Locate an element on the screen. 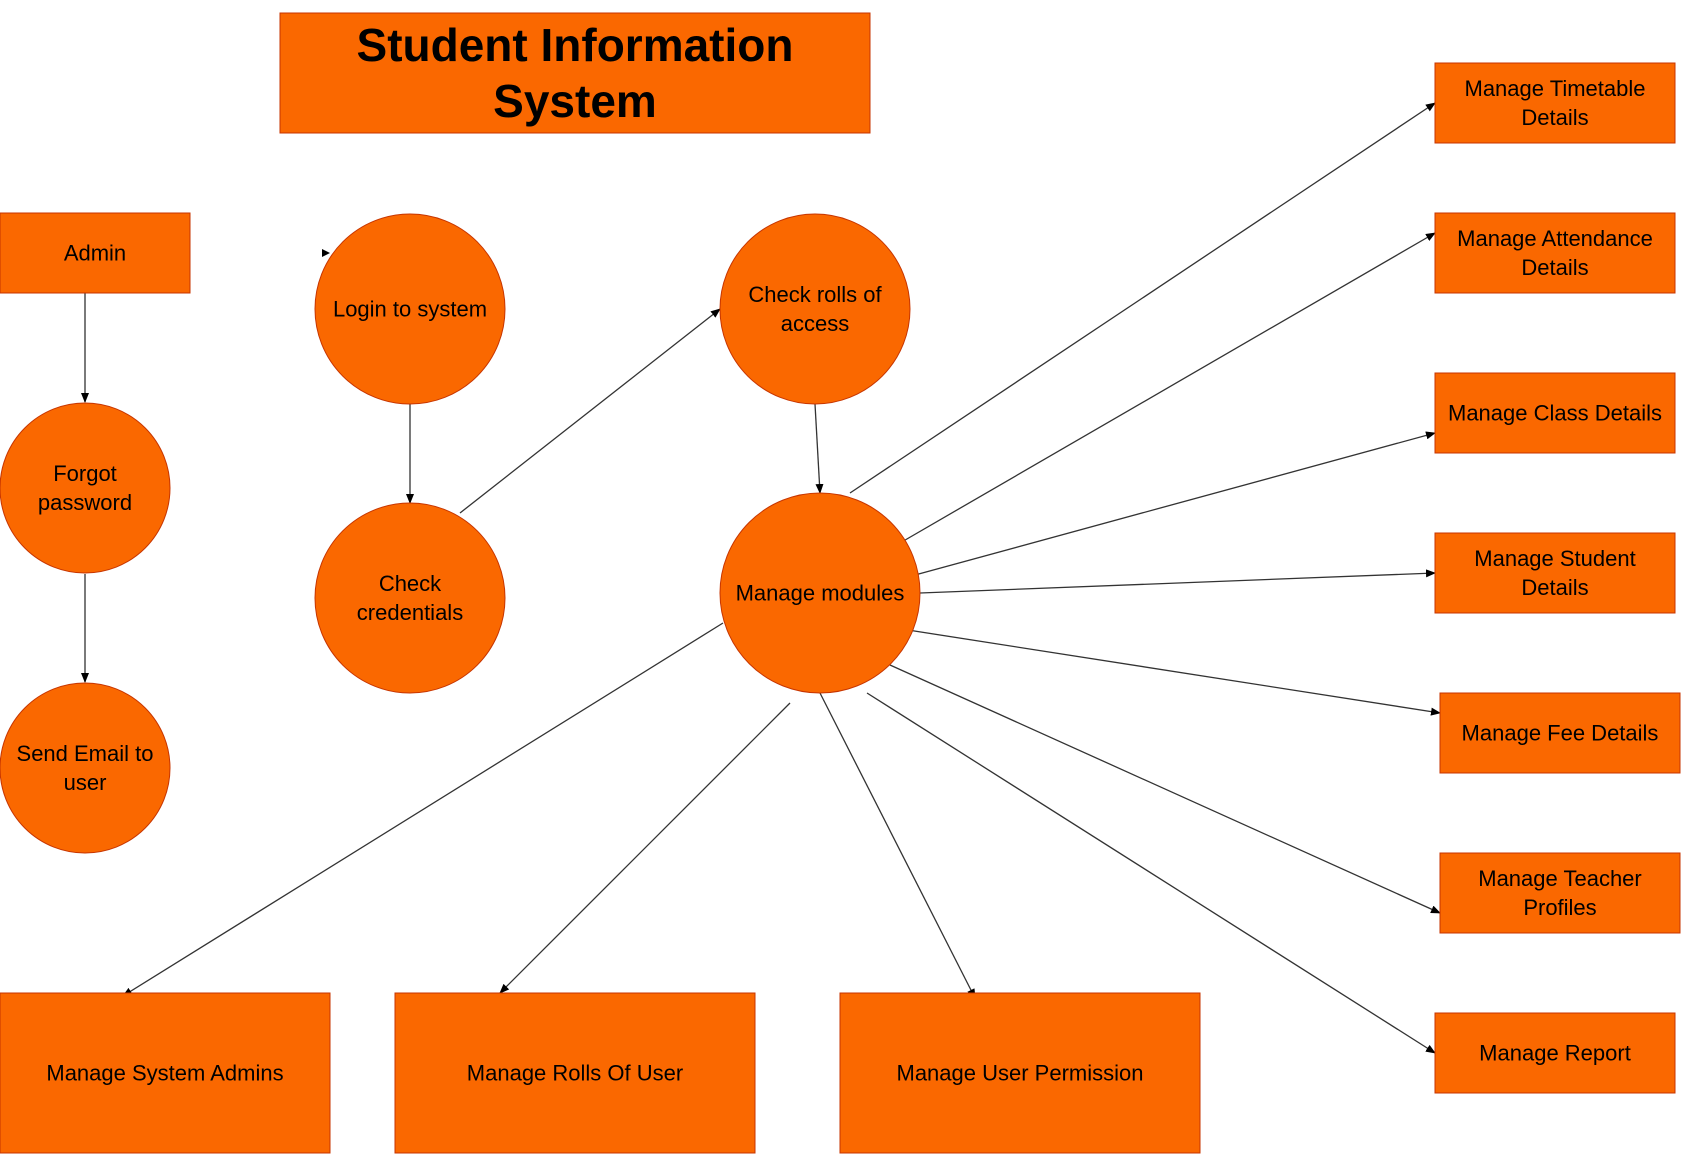 This screenshot has width=1686, height=1154. edge-modules-to-class is located at coordinates (1175, 503).